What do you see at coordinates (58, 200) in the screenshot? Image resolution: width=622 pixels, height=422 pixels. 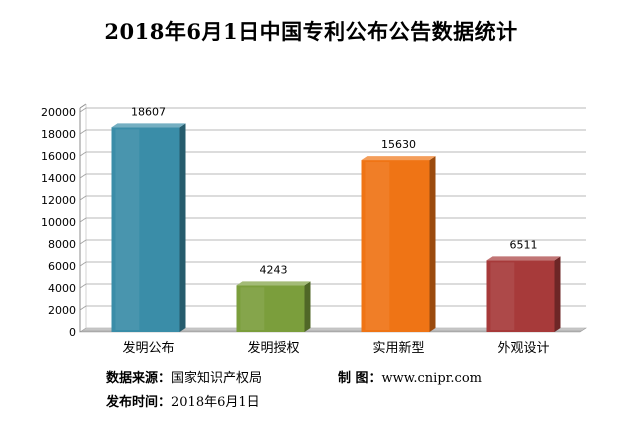 I see `y-tick-label: 12000` at bounding box center [58, 200].